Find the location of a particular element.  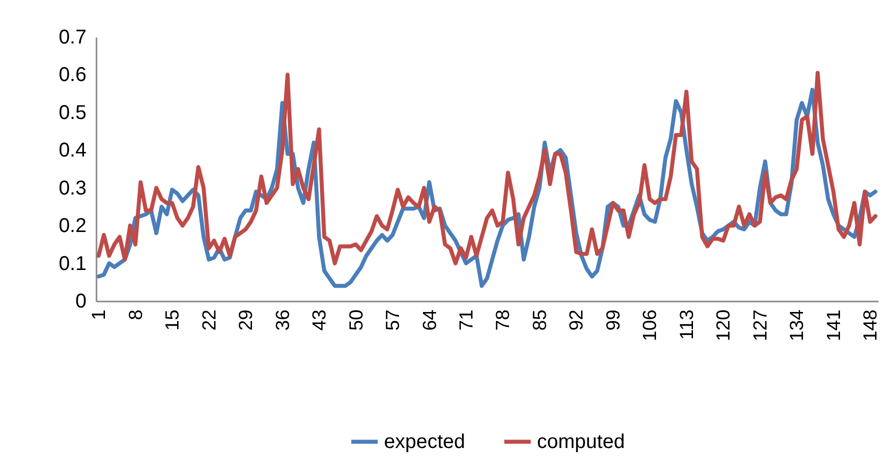

x-tick-label: 92 is located at coordinates (577, 320).